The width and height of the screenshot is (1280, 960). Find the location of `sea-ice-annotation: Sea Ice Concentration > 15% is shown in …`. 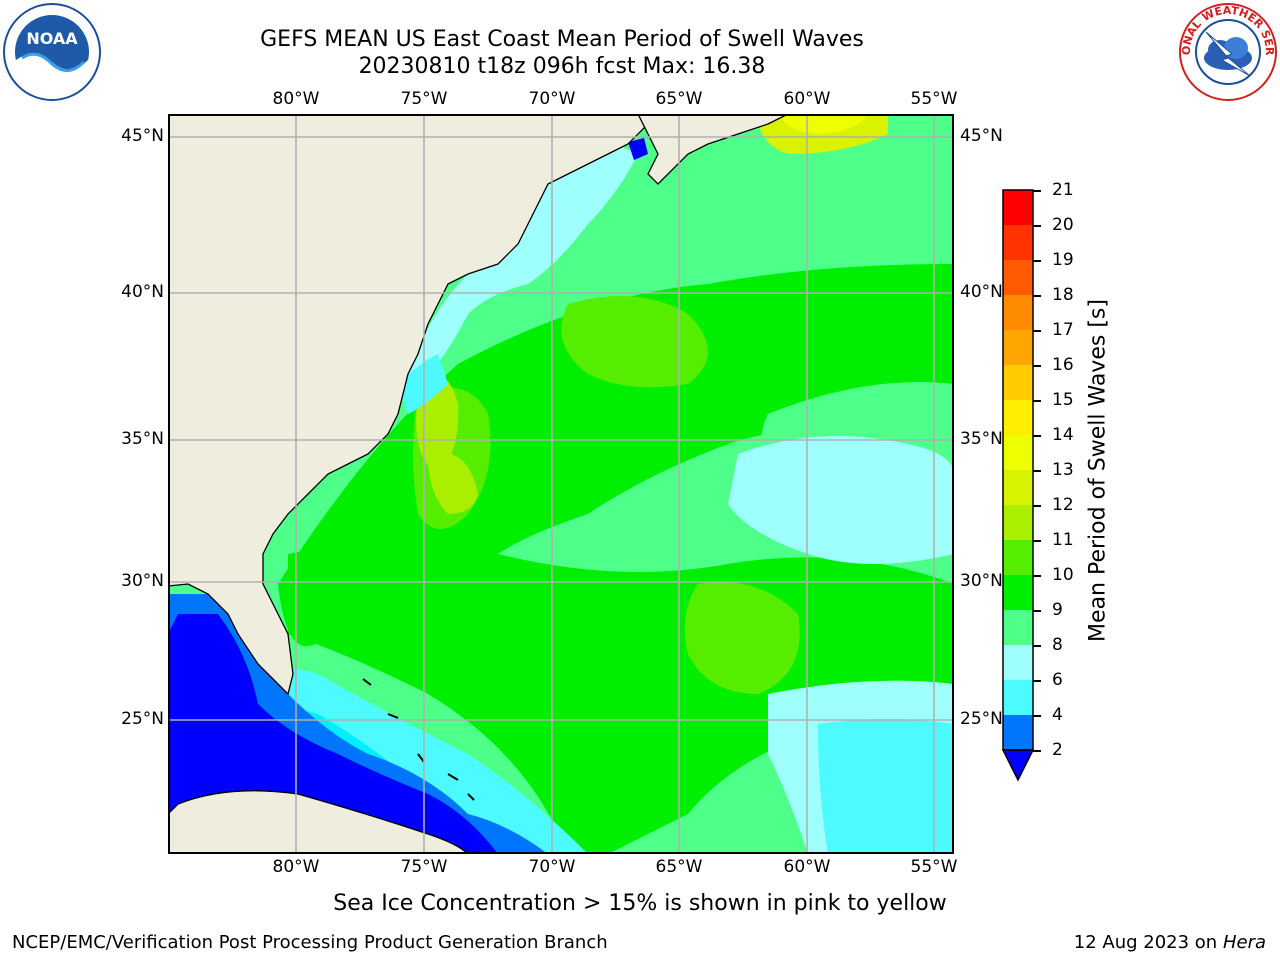

sea-ice-annotation: Sea Ice Concentration > 15% is shown in … is located at coordinates (640, 903).